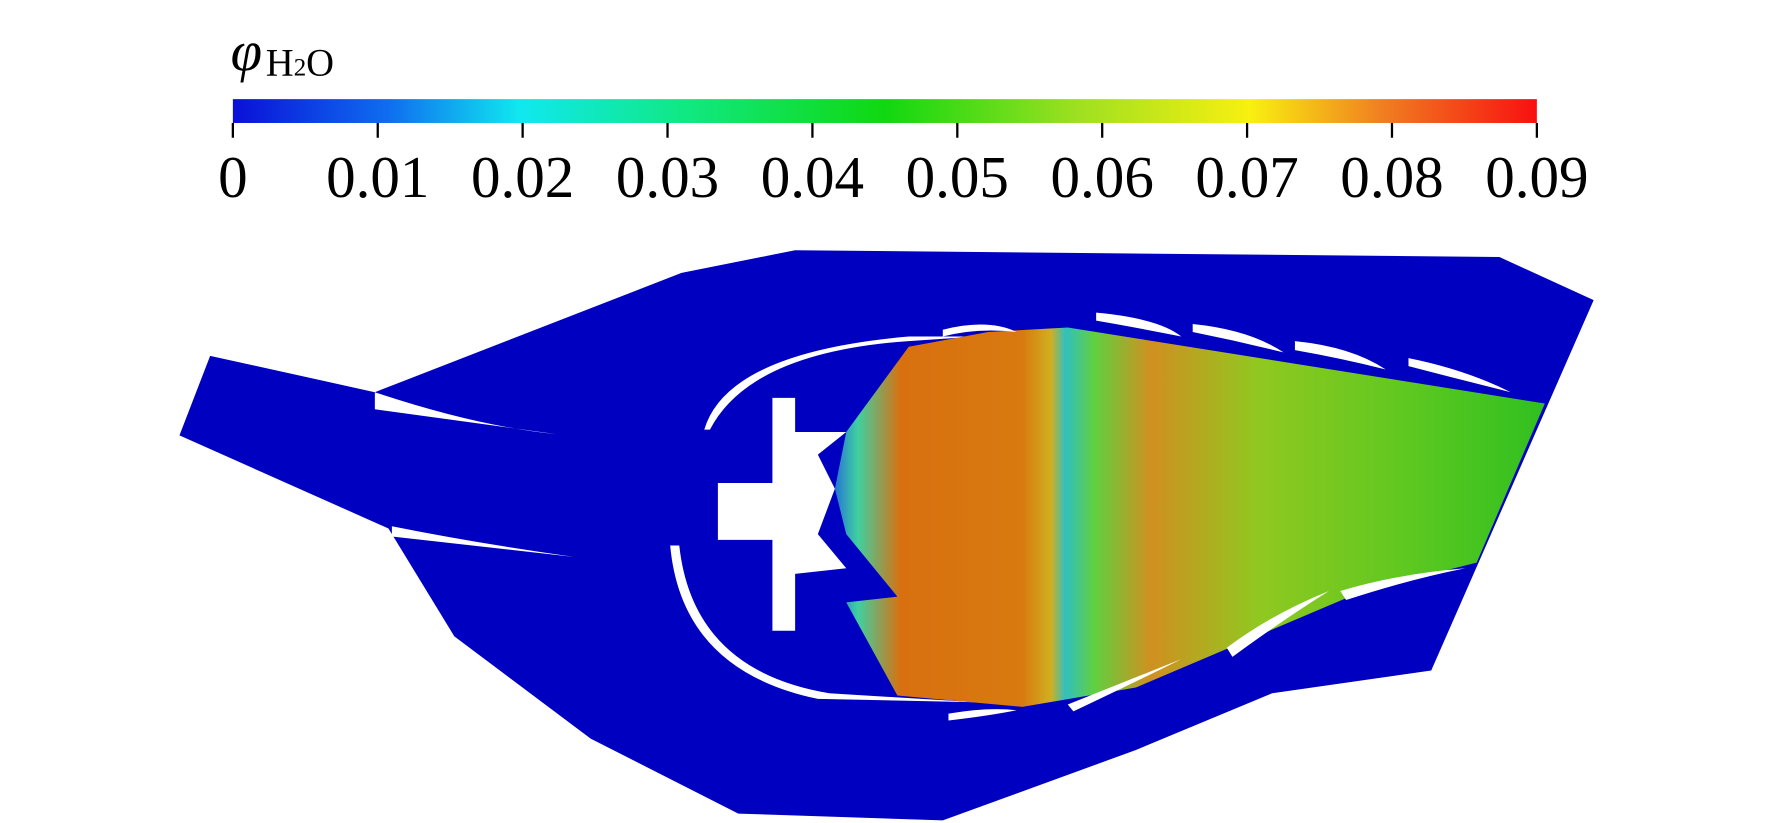 The image size is (1772, 823). I want to click on colorbar-subscript: H2O, so click(300, 63).